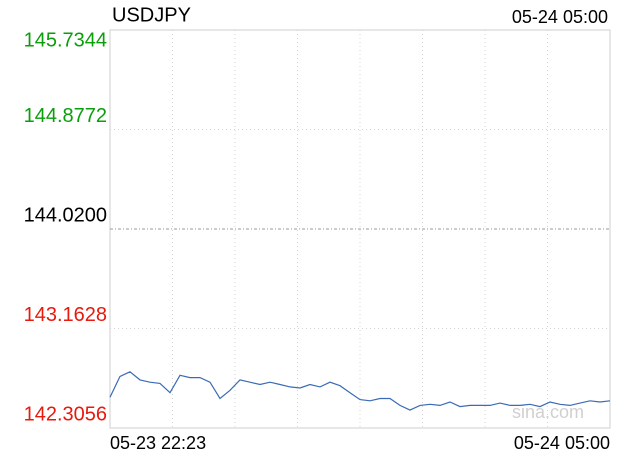 This screenshot has height=460, width=620. Describe the element at coordinates (562, 443) in the screenshot. I see `x-tick-label: 05-24 05:00` at that location.